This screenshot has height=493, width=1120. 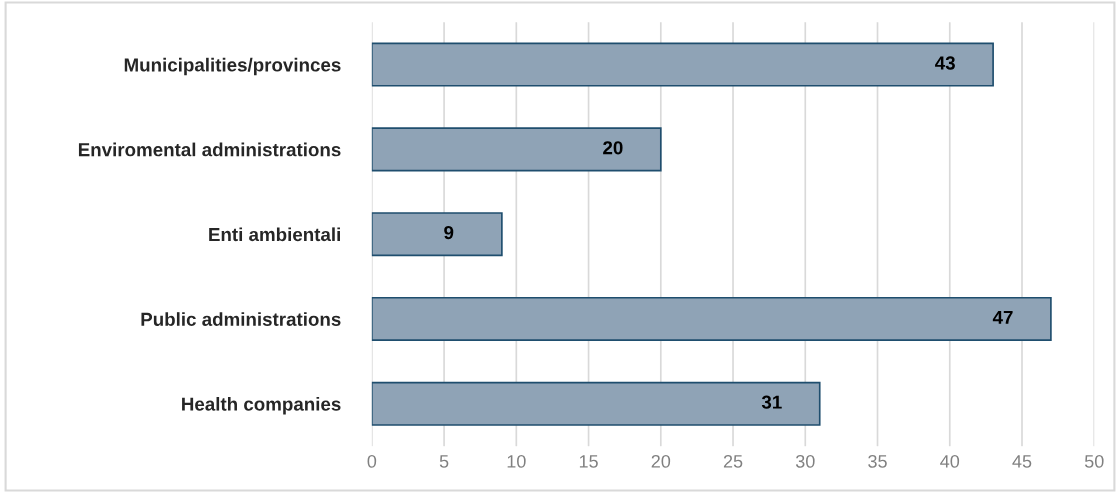 I want to click on y-tick-label: Enti ambientali, so click(x=274, y=234).